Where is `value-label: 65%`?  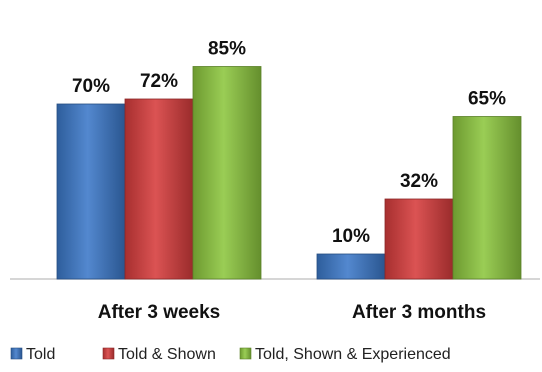
value-label: 65% is located at coordinates (487, 99).